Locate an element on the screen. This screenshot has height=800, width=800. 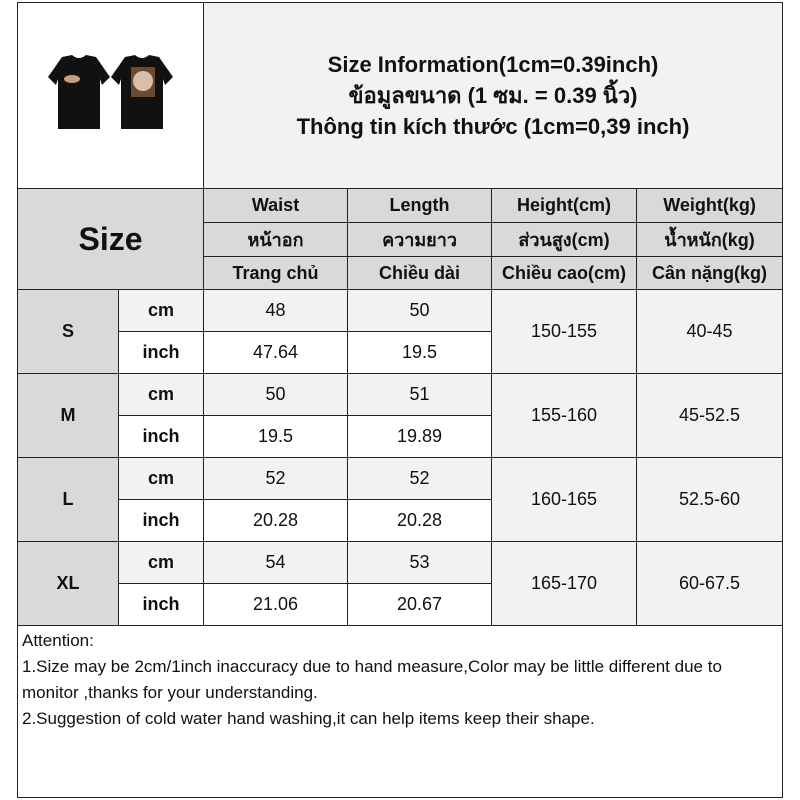
weight-range: 60-67.5 is located at coordinates (710, 583).